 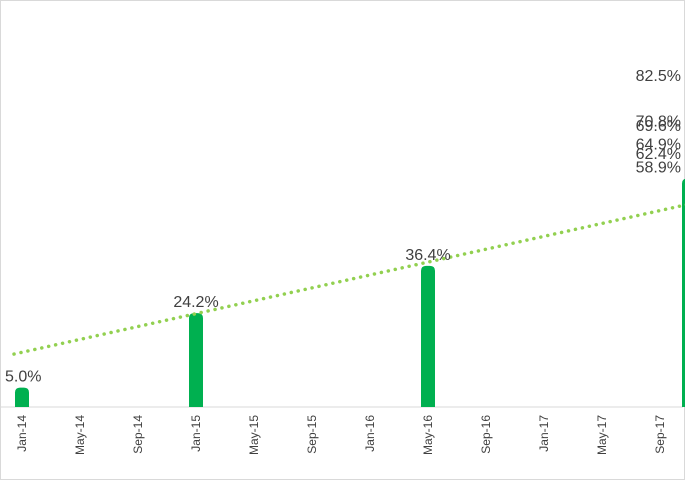 I want to click on data-label-Jun-19: 70.8%, so click(x=658, y=121).